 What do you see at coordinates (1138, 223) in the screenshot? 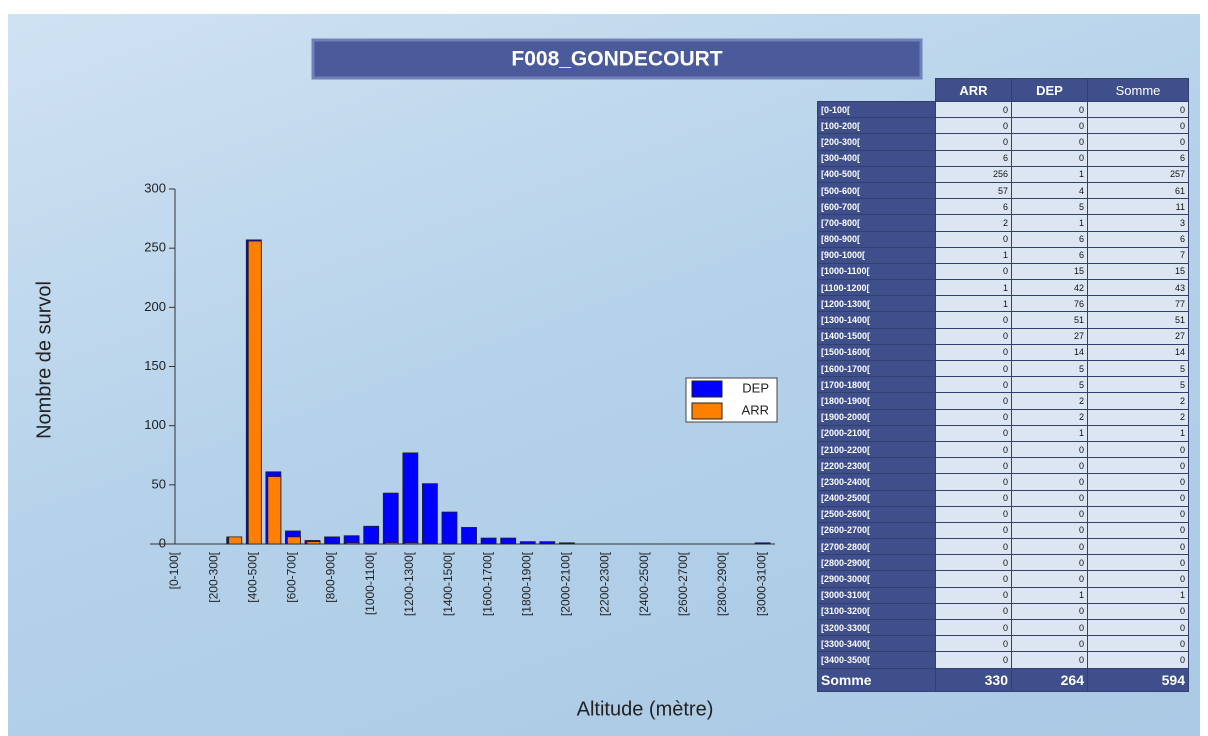
I see `table-cell: 3` at bounding box center [1138, 223].